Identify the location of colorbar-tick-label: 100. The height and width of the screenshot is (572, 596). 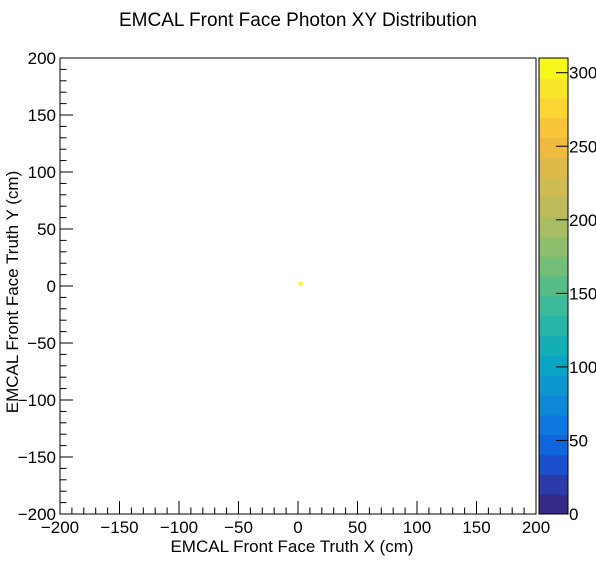
(582, 367).